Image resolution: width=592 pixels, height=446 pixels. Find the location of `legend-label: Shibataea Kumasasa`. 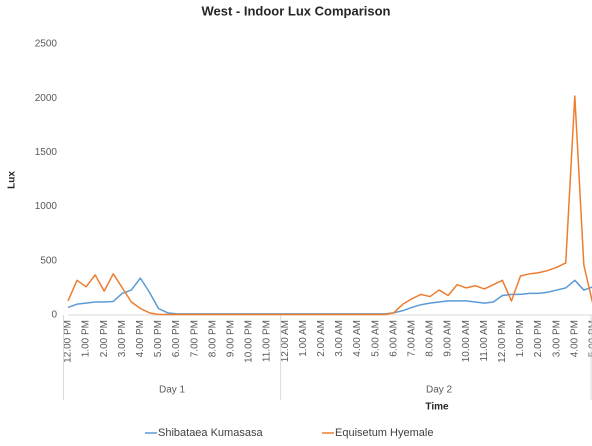

legend-label: Shibataea Kumasasa is located at coordinates (210, 433).